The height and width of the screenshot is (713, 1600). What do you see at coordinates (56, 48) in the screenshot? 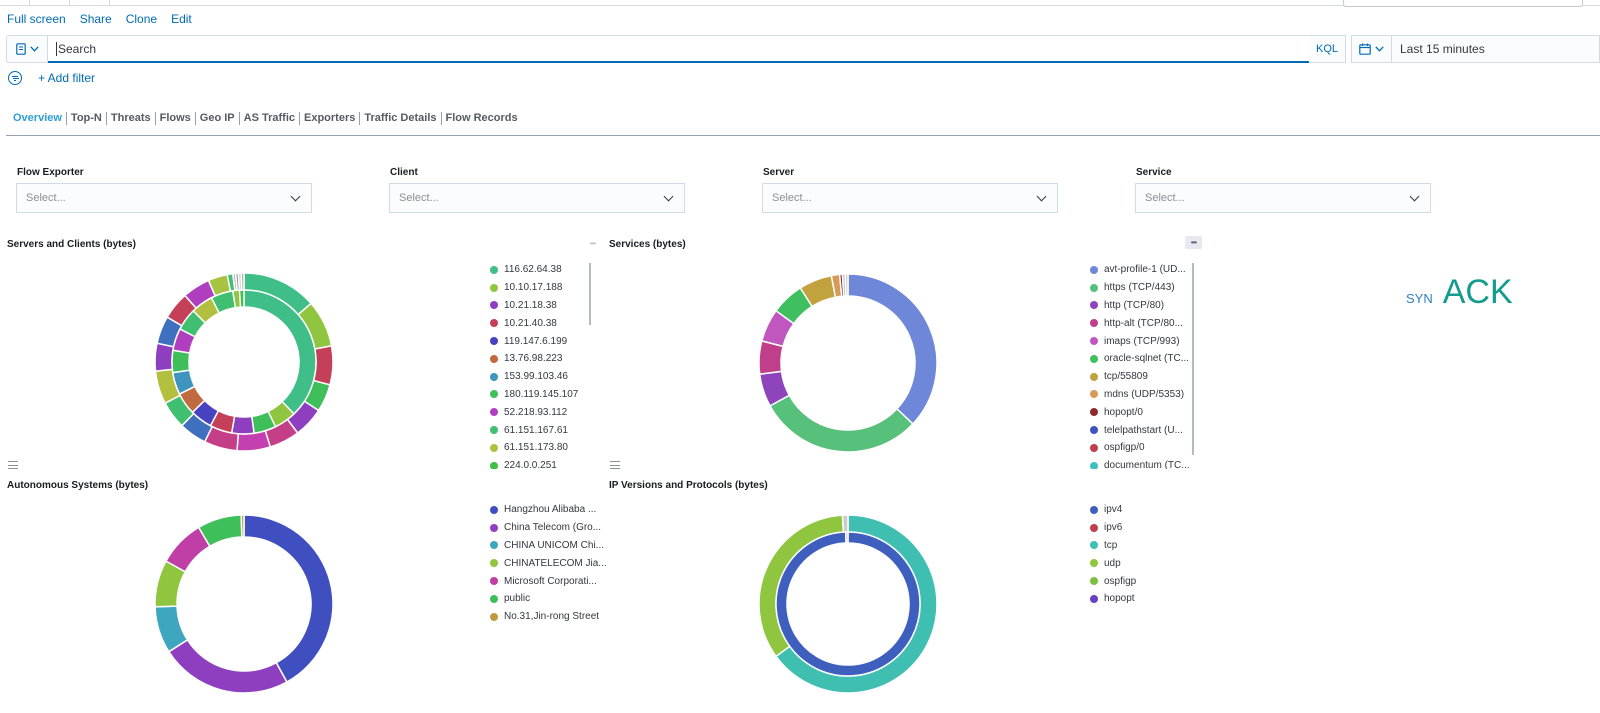
I see `text-caret` at bounding box center [56, 48].